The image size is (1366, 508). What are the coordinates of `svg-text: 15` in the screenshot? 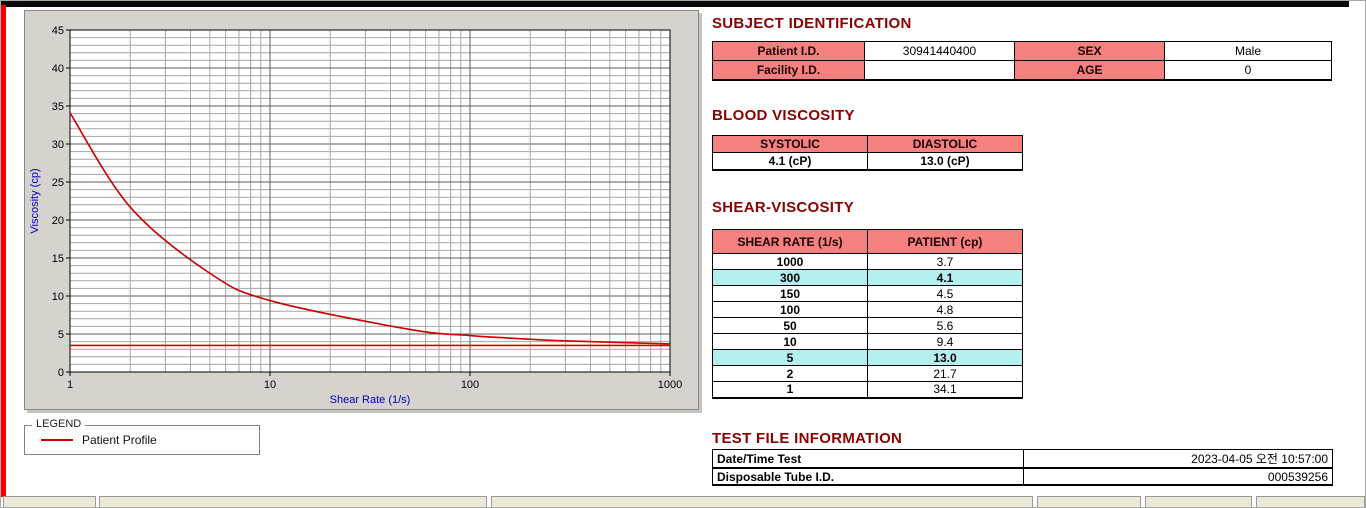 It's located at (58, 259).